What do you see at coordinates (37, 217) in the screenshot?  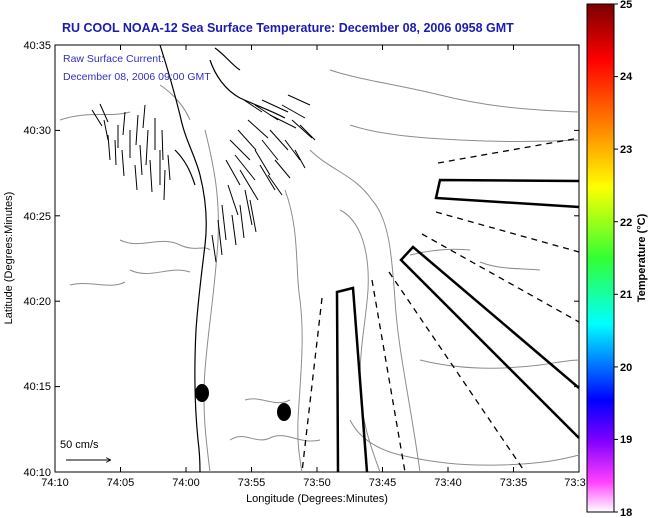 I see `y-tick-label: 40:25` at bounding box center [37, 217].